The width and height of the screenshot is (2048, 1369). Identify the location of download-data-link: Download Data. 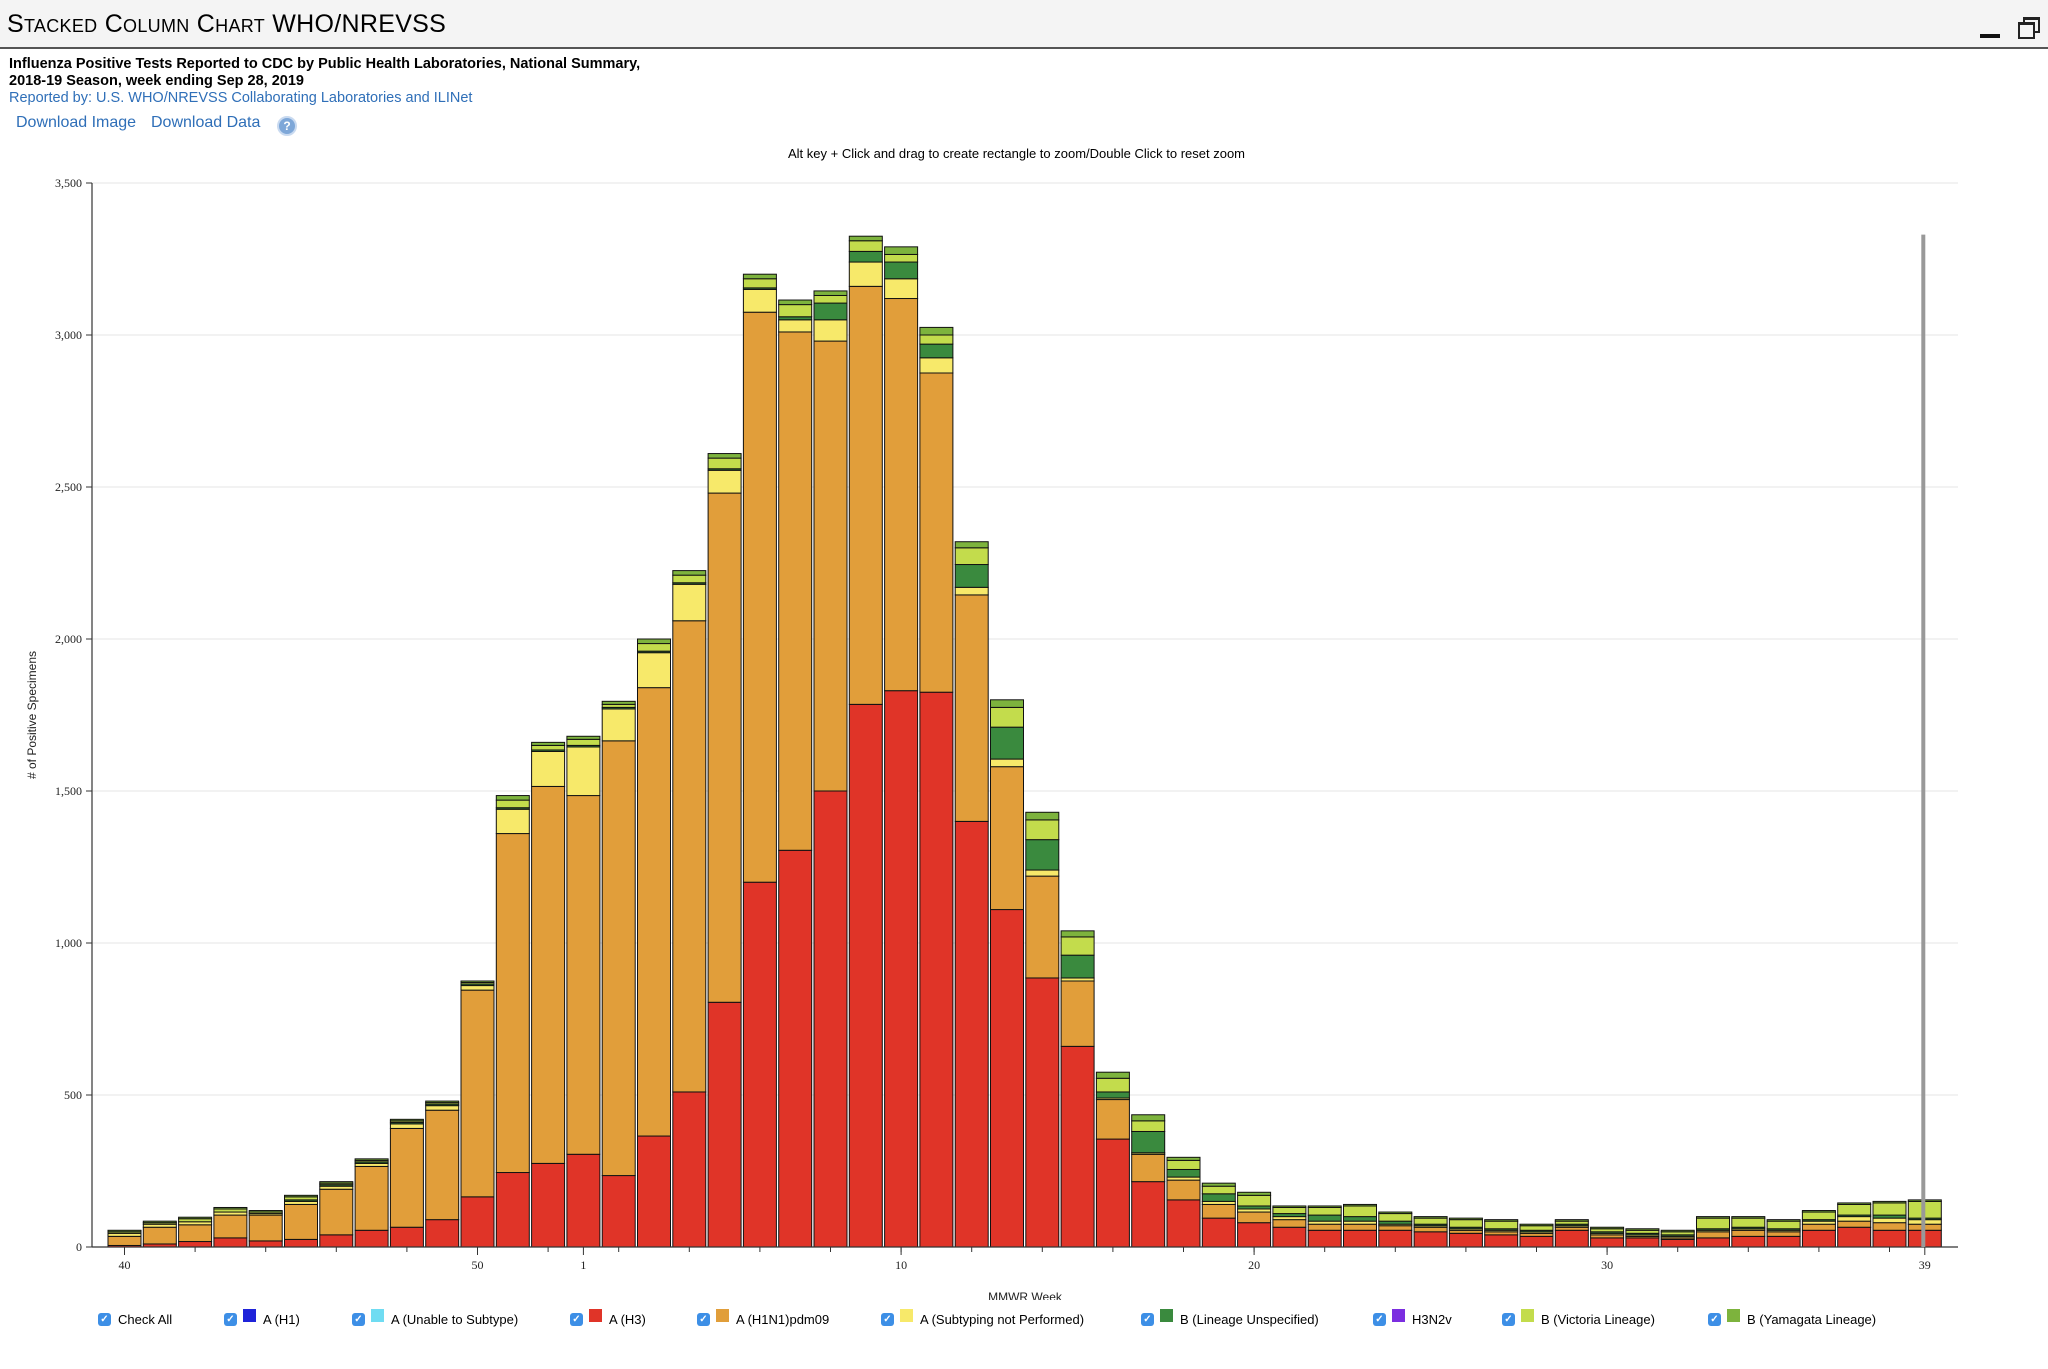
(206, 122).